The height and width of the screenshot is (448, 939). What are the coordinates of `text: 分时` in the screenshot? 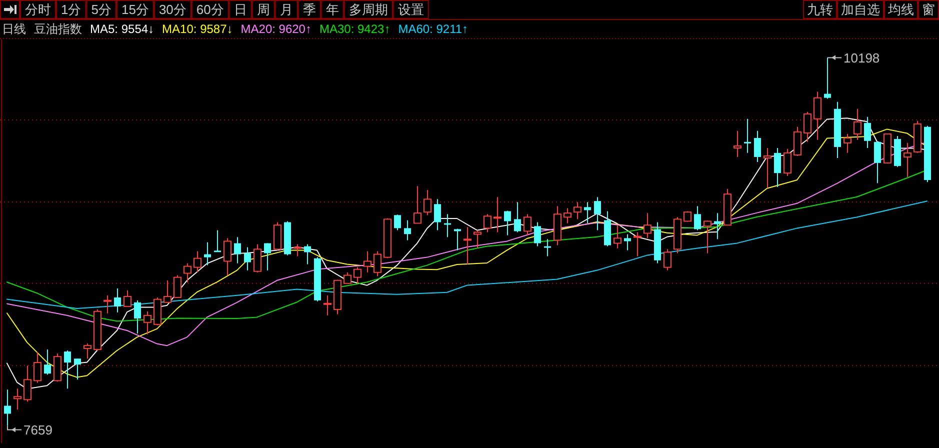 It's located at (38, 9).